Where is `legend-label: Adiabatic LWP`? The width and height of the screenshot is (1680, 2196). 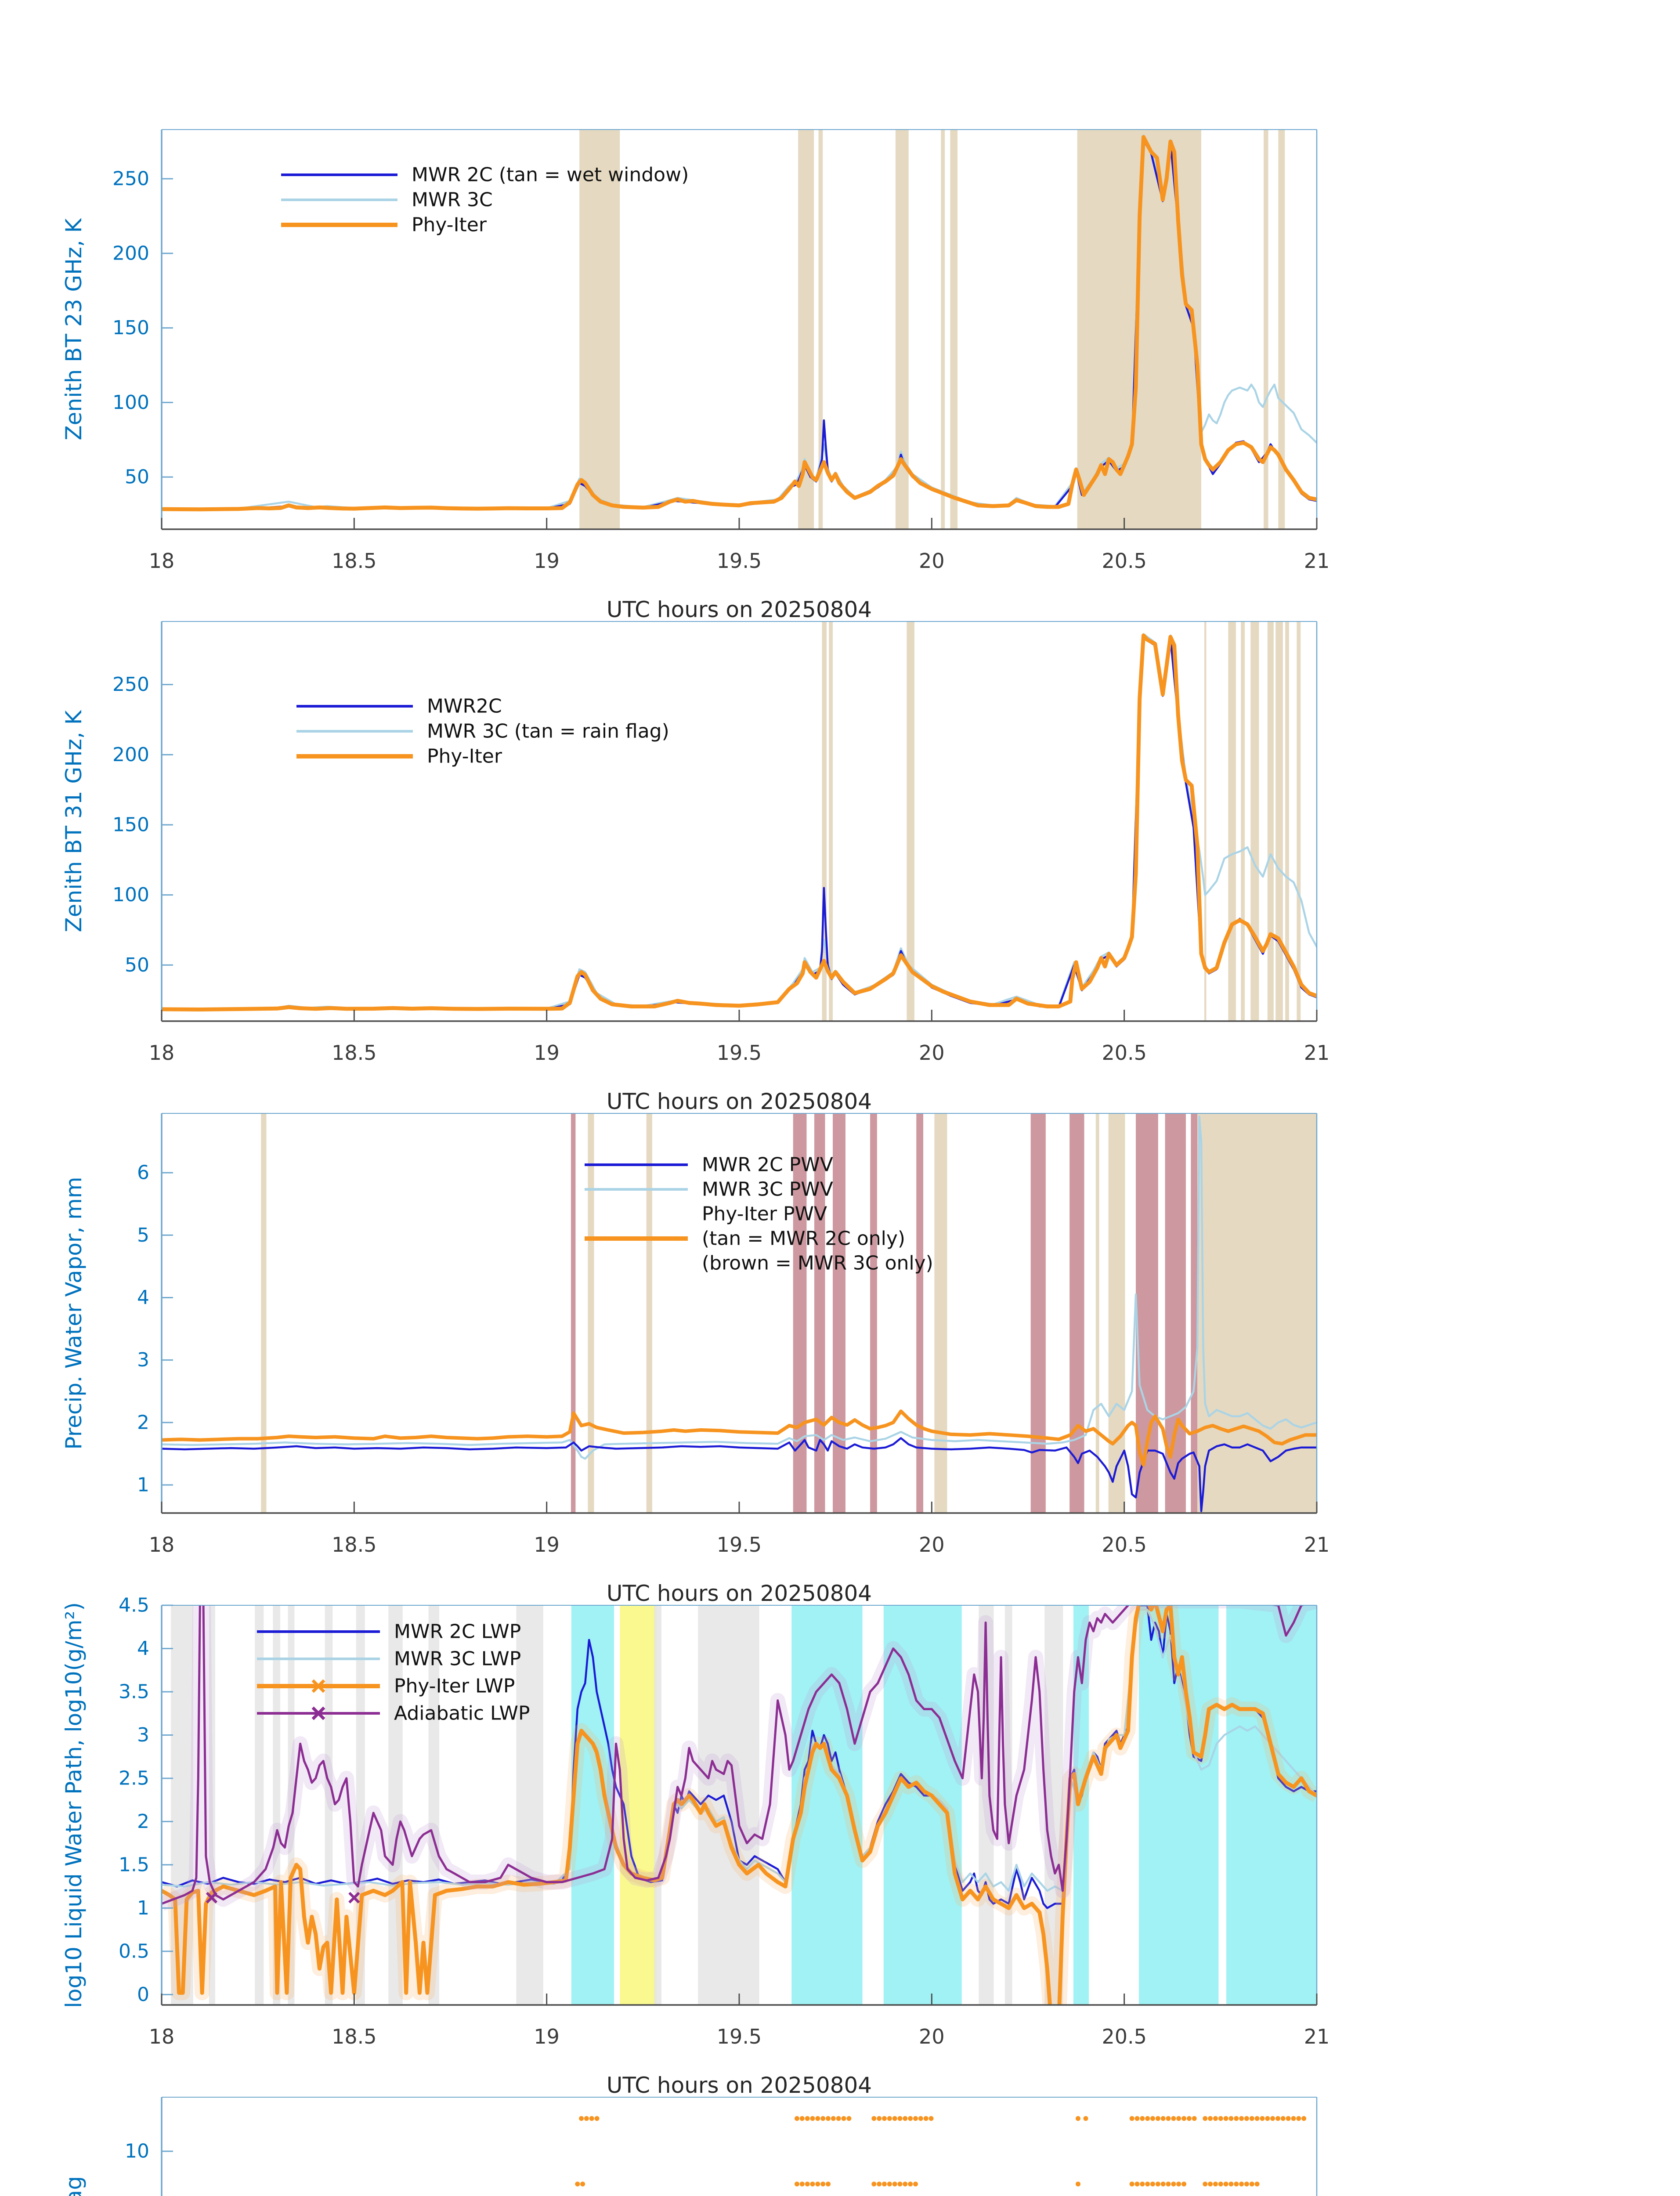 legend-label: Adiabatic LWP is located at coordinates (462, 1713).